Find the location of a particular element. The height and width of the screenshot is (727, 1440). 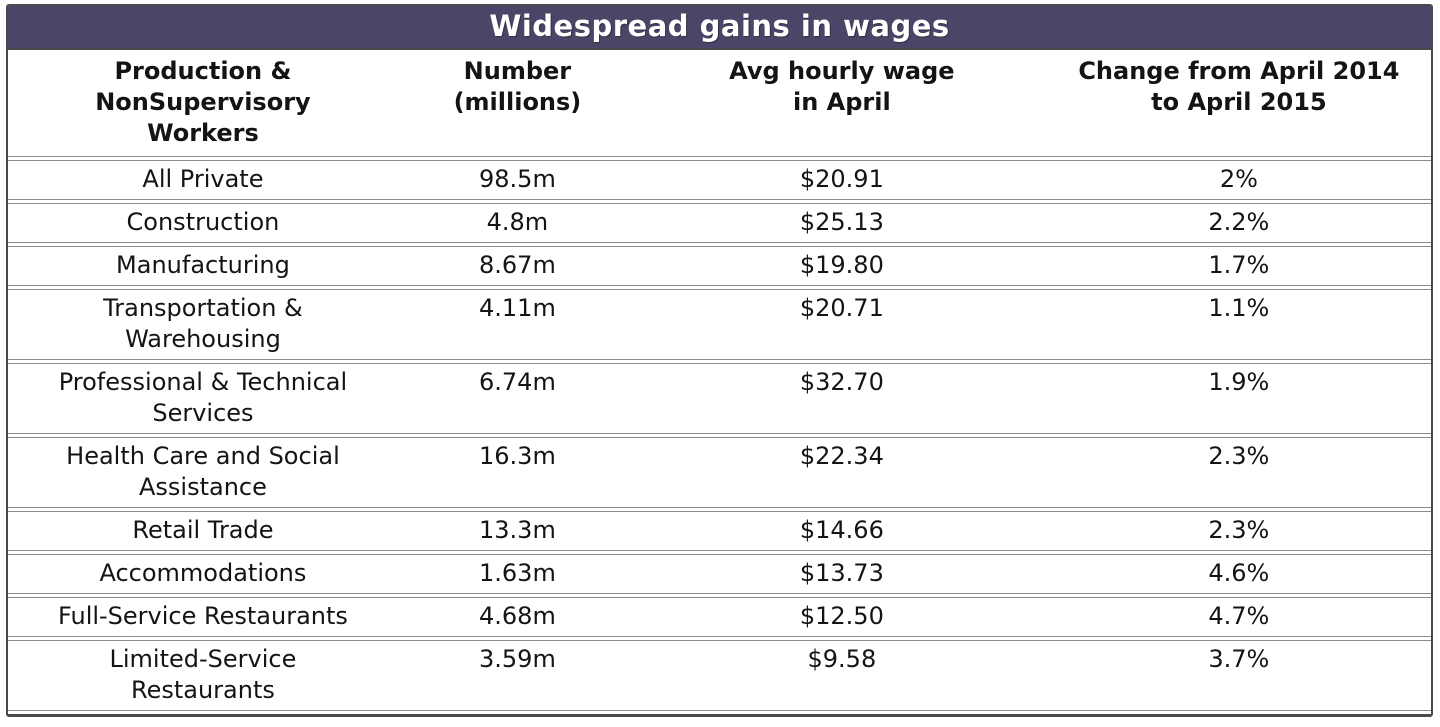

cell-category: Accommodations is located at coordinates (203, 574).